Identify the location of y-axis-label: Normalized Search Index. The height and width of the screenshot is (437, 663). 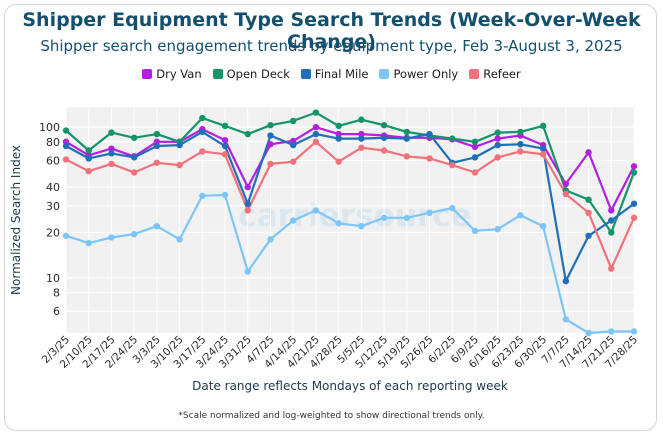
(16, 220).